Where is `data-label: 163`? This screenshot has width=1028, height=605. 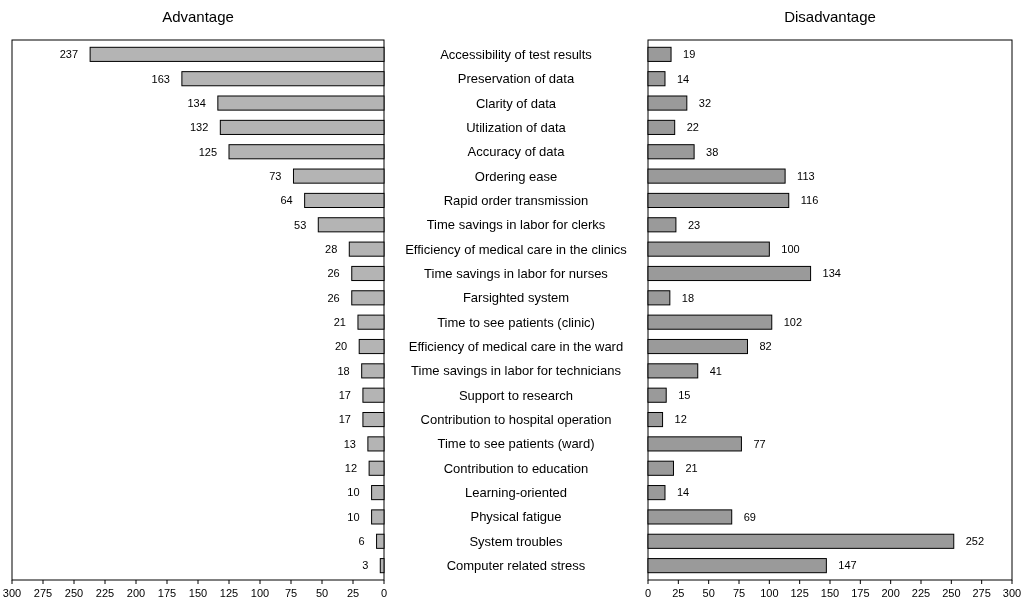
data-label: 163 is located at coordinates (160, 78).